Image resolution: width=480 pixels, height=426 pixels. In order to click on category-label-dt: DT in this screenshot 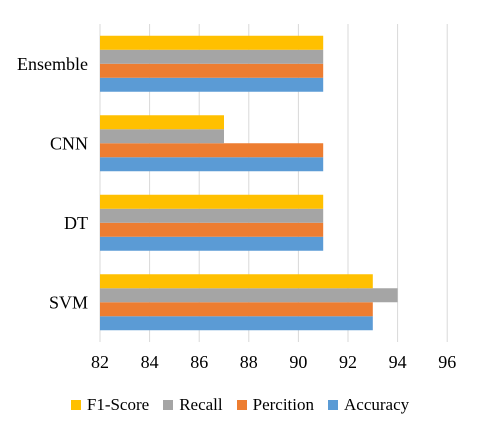, I will do `click(76, 223)`.